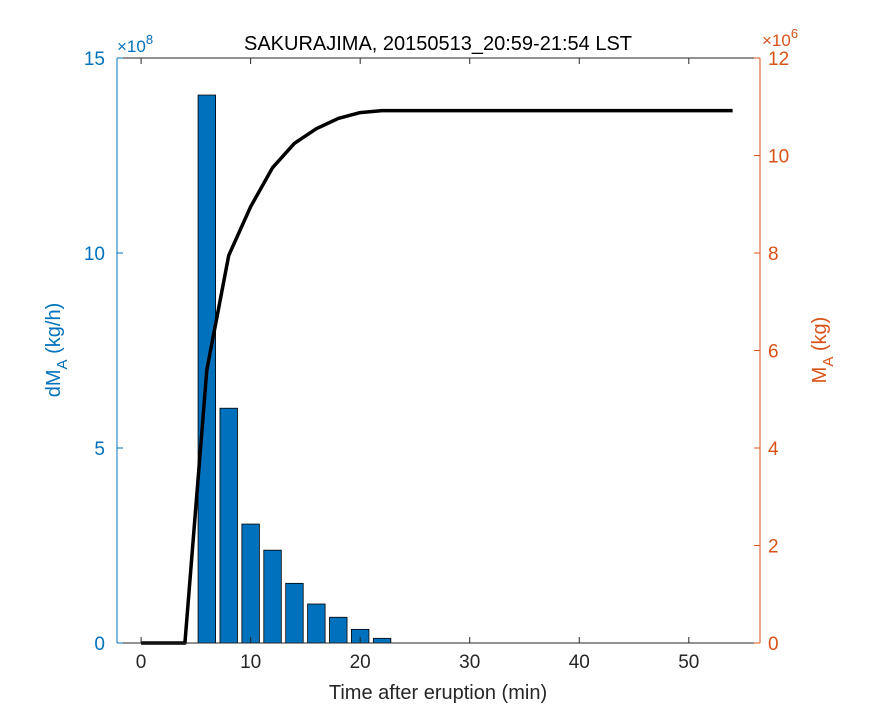  I want to click on left-y-tick-label-10: 10, so click(94, 254).